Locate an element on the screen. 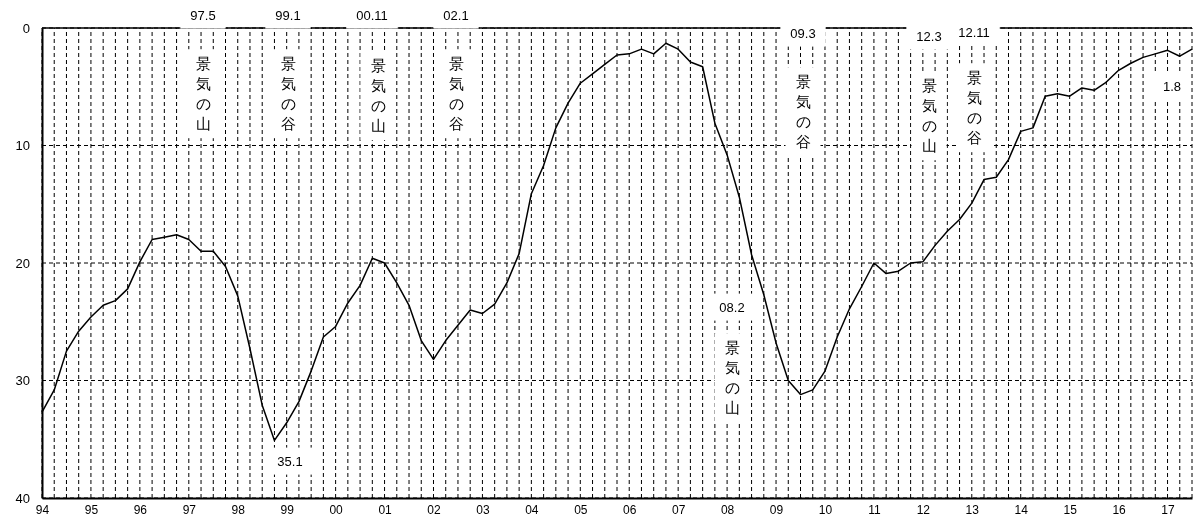 This screenshot has width=1194, height=525. x-tick-label: 02 is located at coordinates (434, 509).